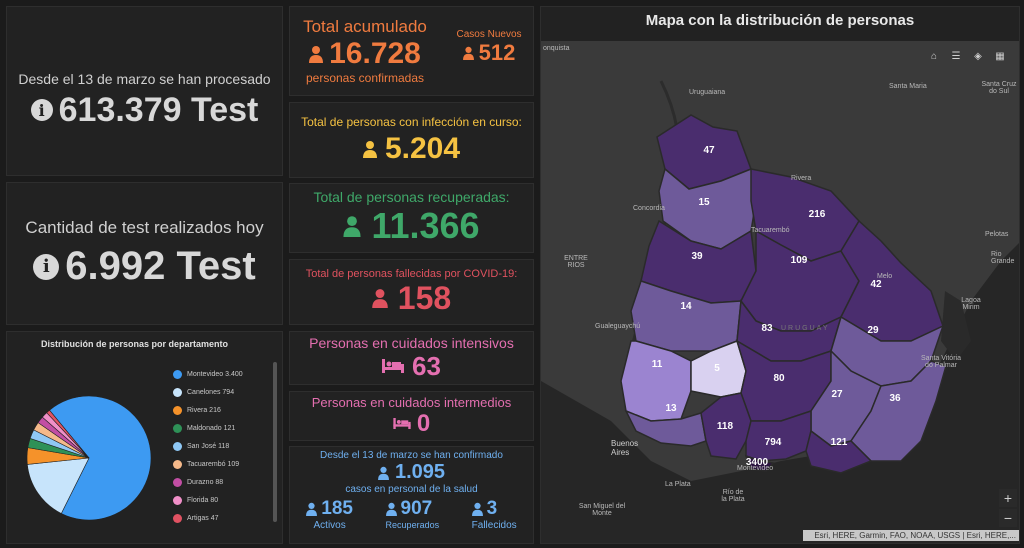 The height and width of the screenshot is (548, 1024). I want to click on map-title: Mapa con la distribución de personas, so click(780, 24).